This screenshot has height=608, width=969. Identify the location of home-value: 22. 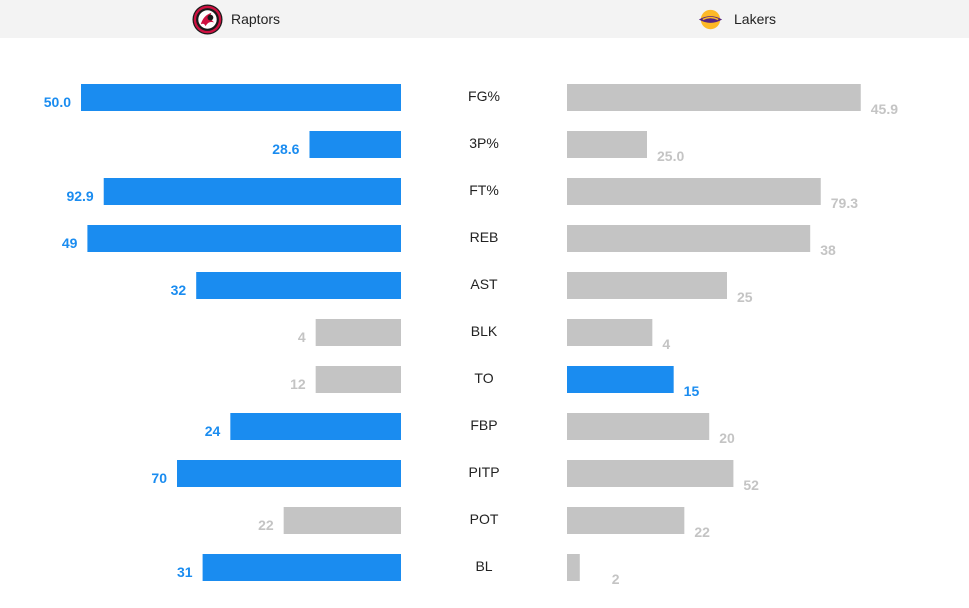
(266, 525).